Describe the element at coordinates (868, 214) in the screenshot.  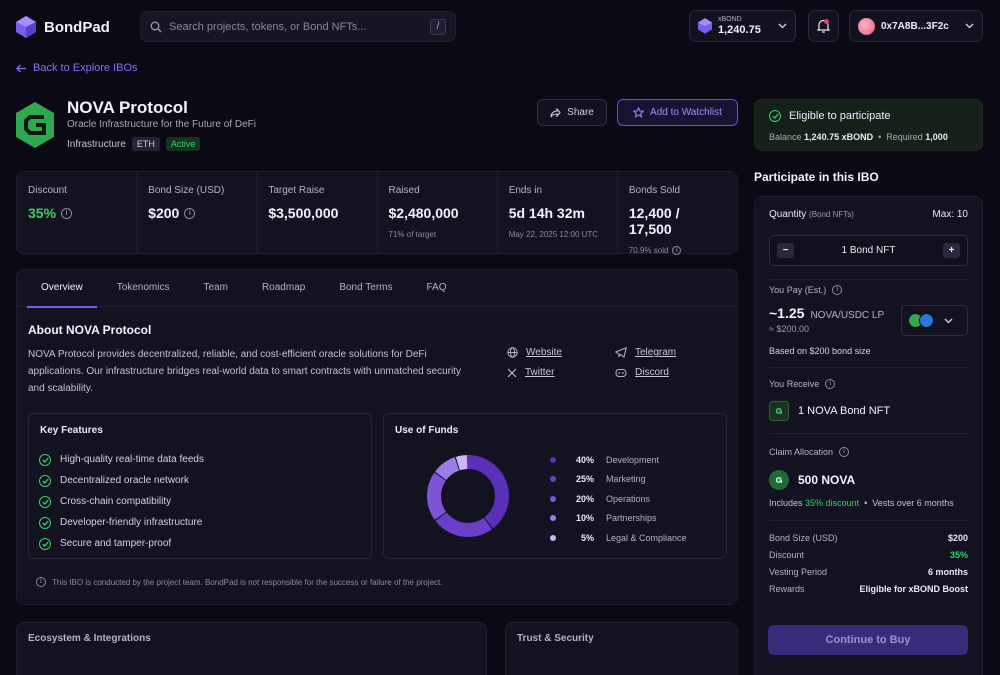
I see `quantity-header: Quantity (Bond NFTs) Max: 10` at that location.